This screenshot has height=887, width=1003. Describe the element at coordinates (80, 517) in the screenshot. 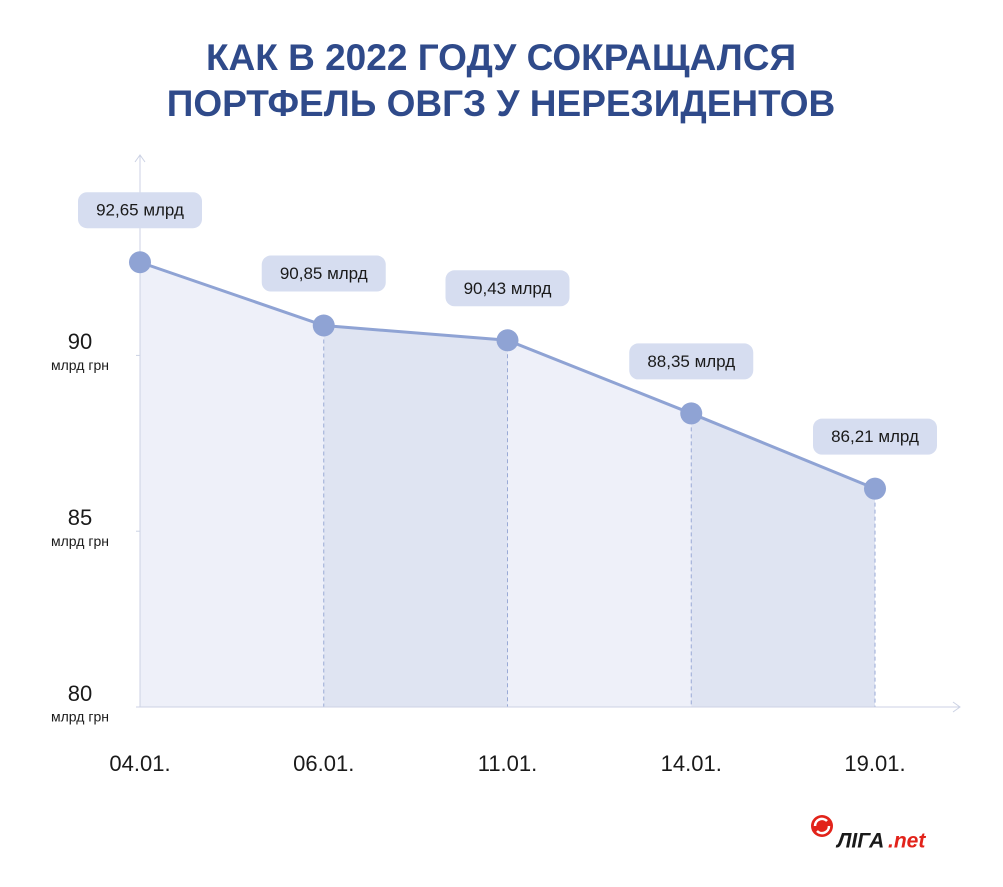

I see `y-tick-label: 85` at that location.